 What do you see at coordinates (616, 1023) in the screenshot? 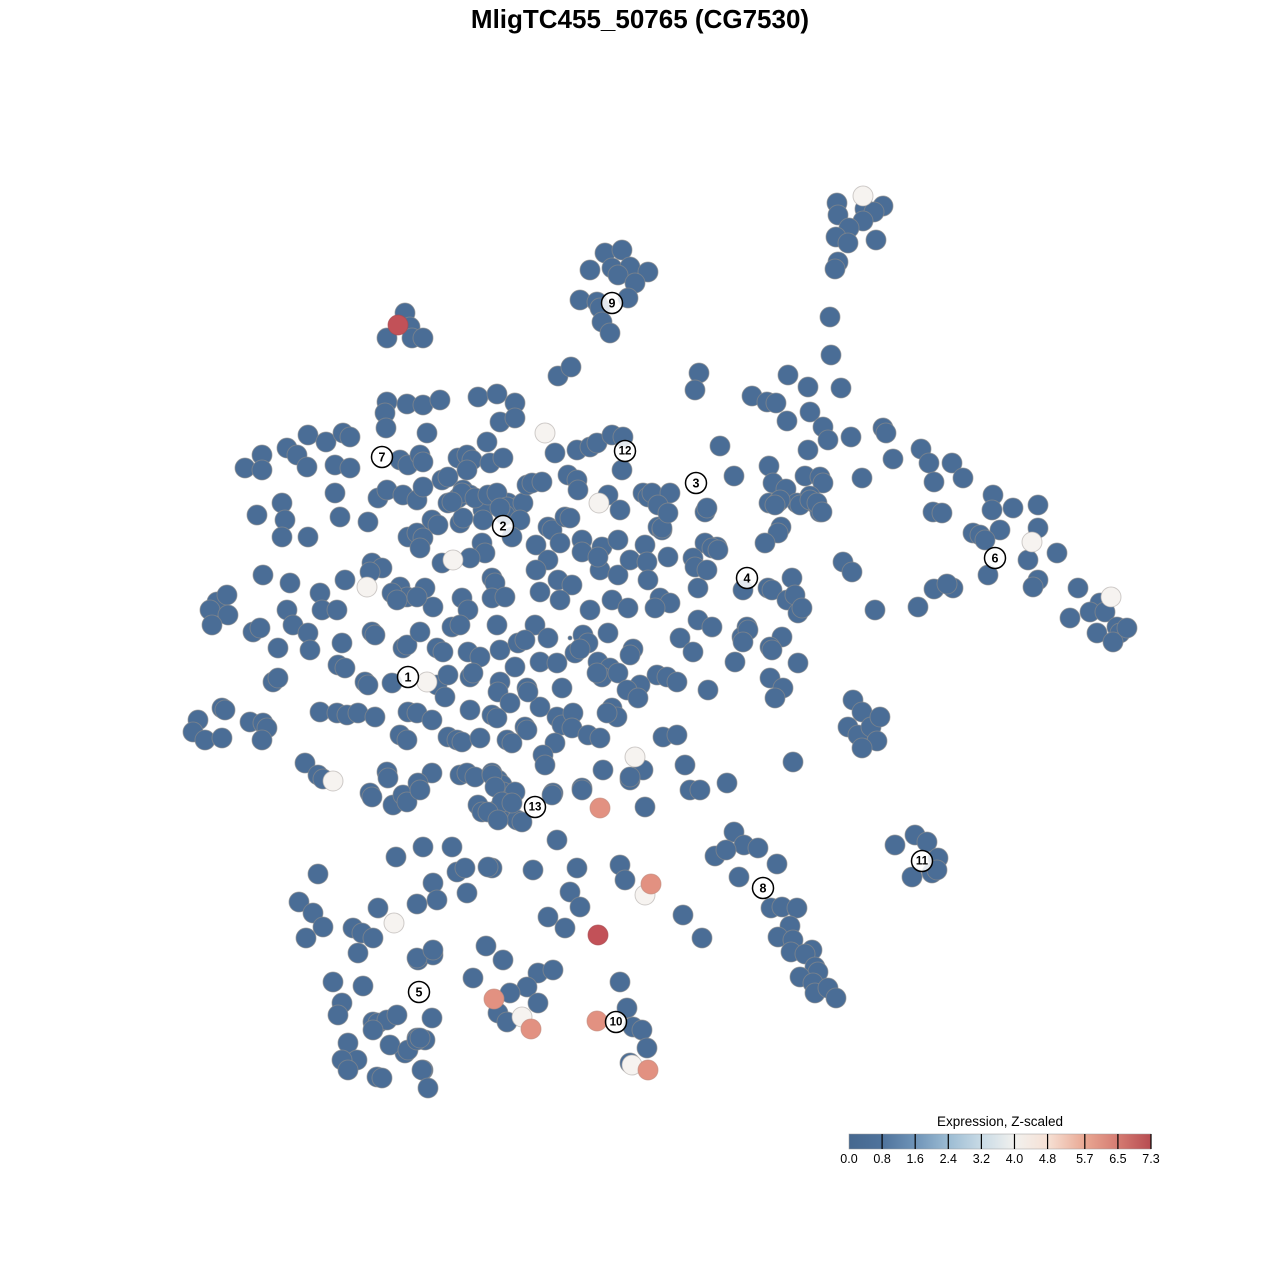
I see `cluster-label-10: 10` at bounding box center [616, 1023].